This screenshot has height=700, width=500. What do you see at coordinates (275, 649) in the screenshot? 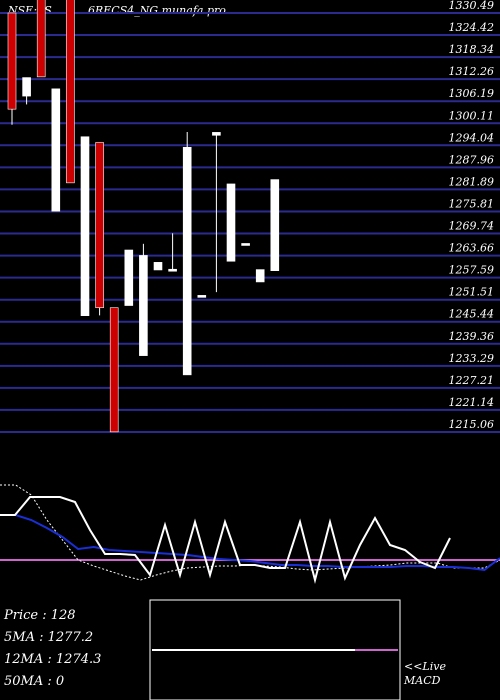
I see `macd-box` at bounding box center [275, 649].